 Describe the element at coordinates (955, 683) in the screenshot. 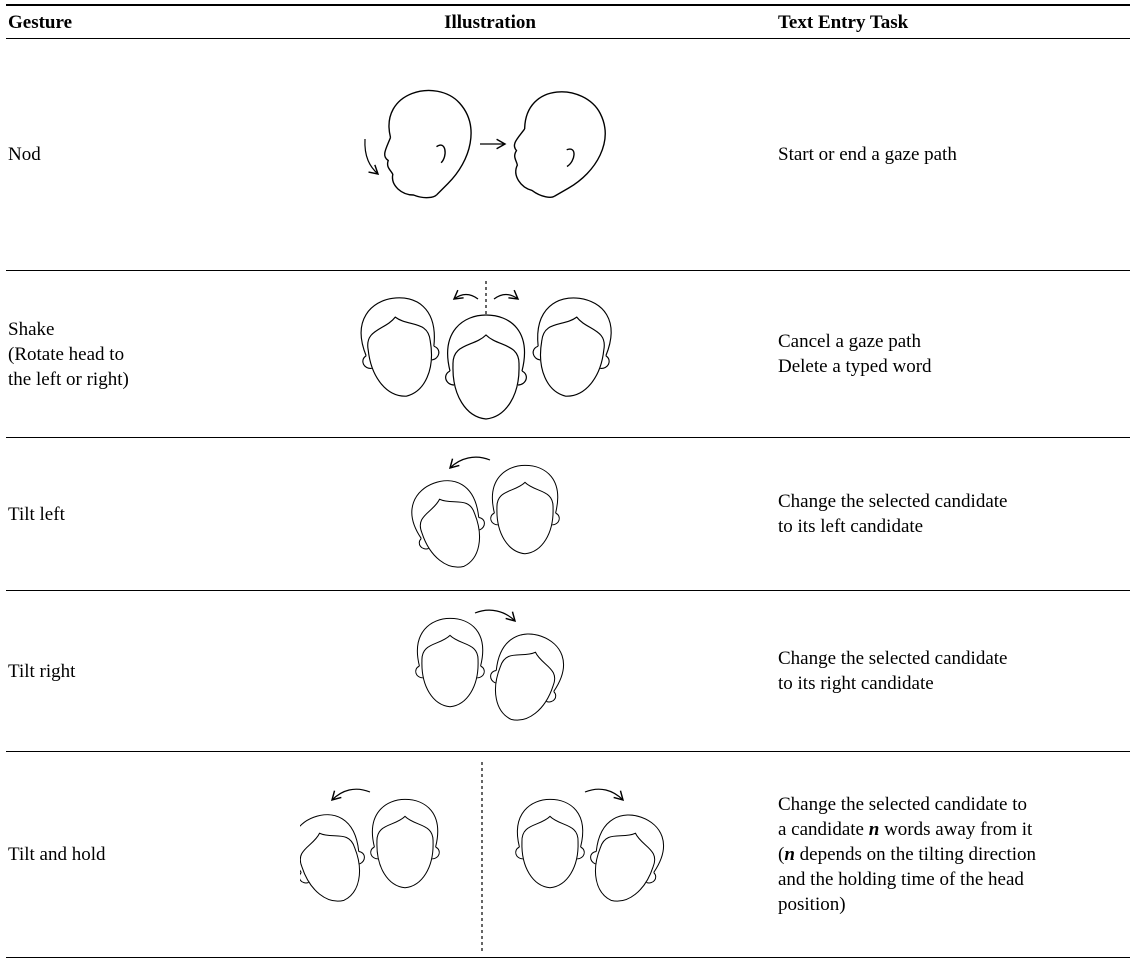

I see `text-line: to its right candidate` at that location.